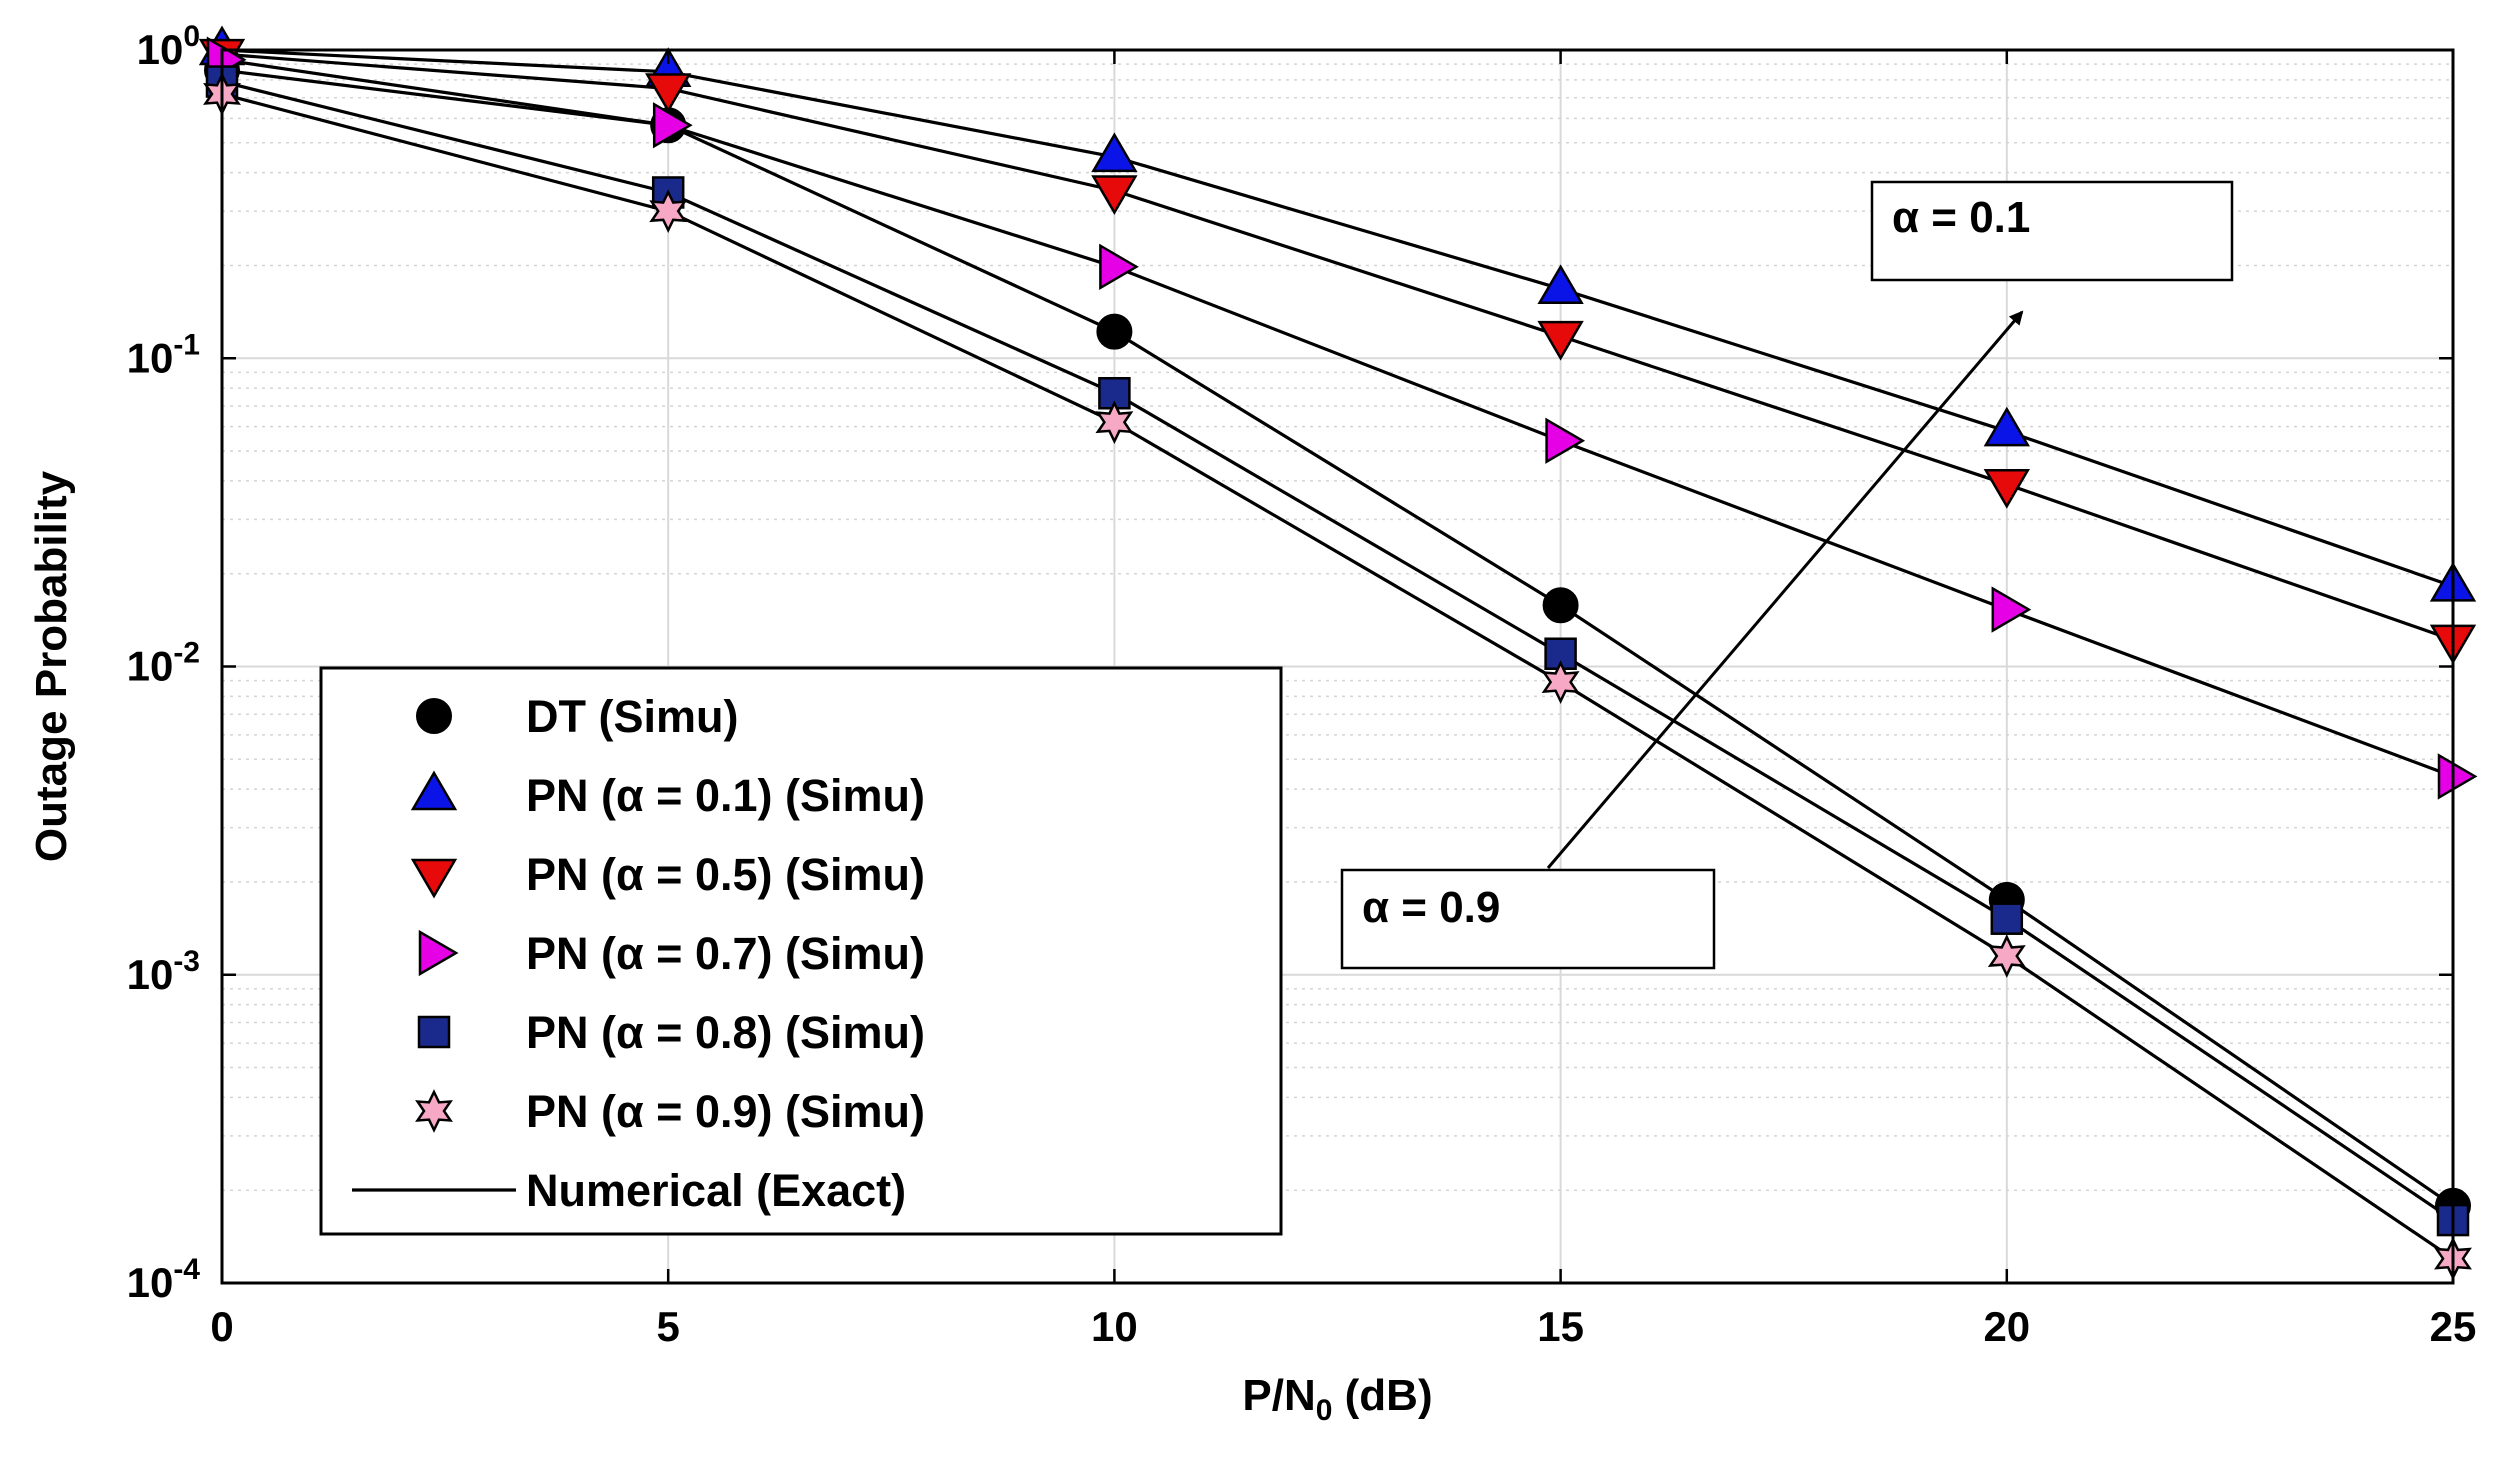  What do you see at coordinates (2453, 1326) in the screenshot?
I see `x-tick-label: 25` at bounding box center [2453, 1326].